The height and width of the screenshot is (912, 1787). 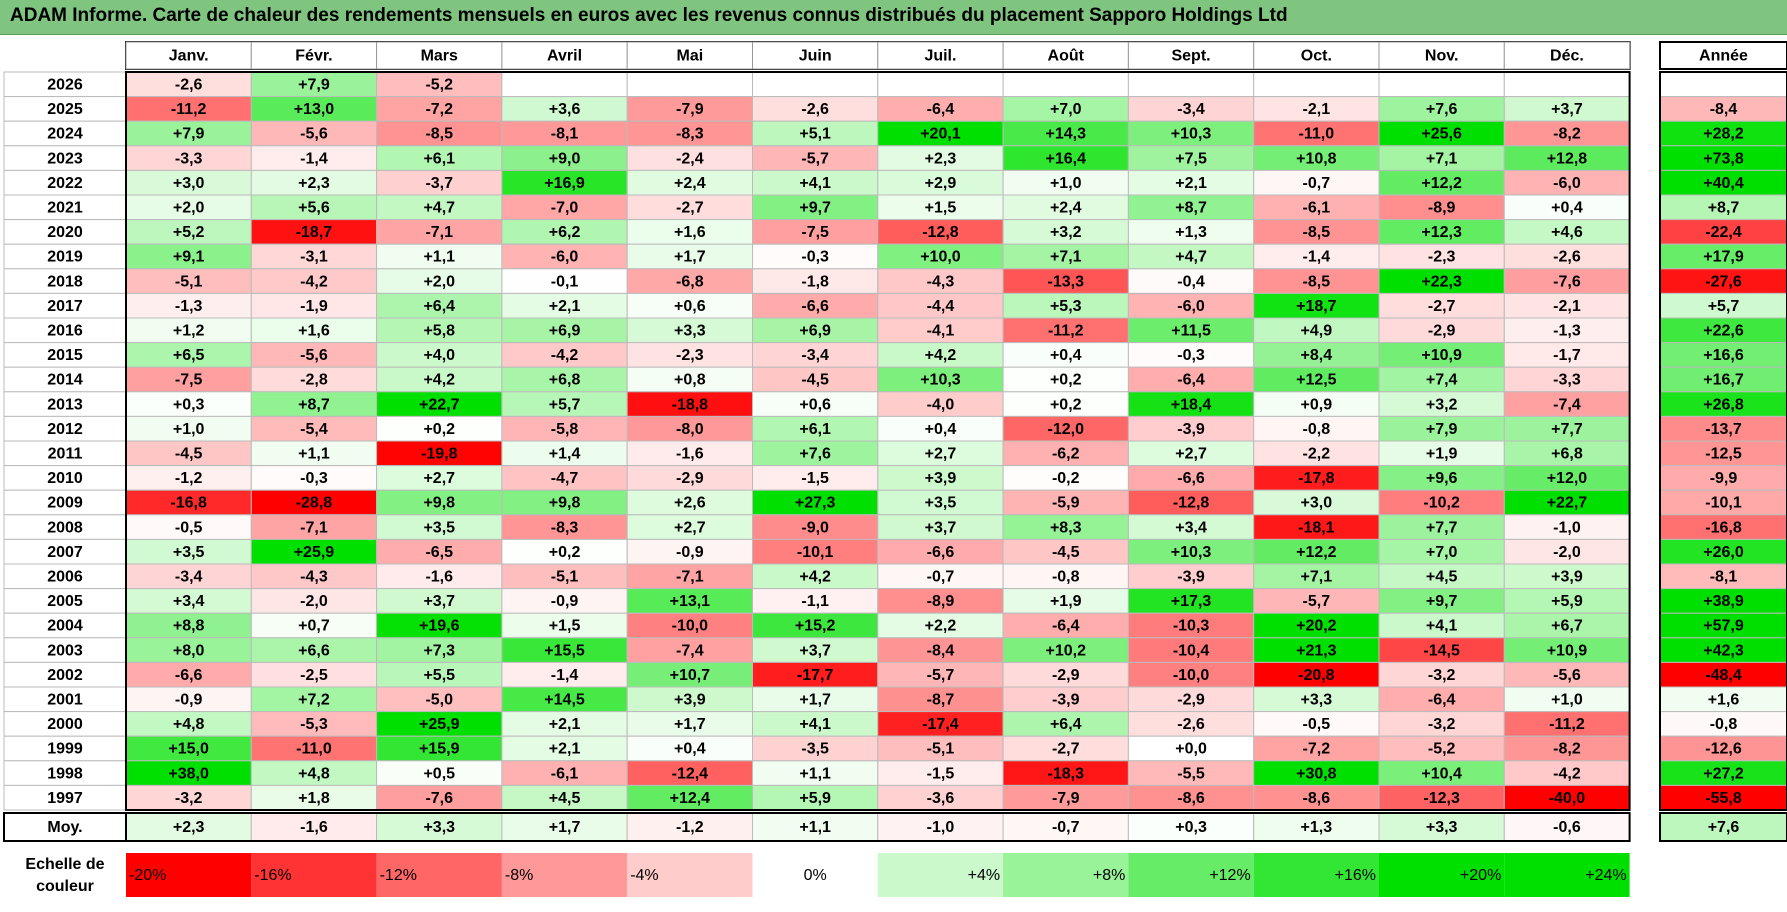 I want to click on average-cell-value: +3,3, so click(x=439, y=827).